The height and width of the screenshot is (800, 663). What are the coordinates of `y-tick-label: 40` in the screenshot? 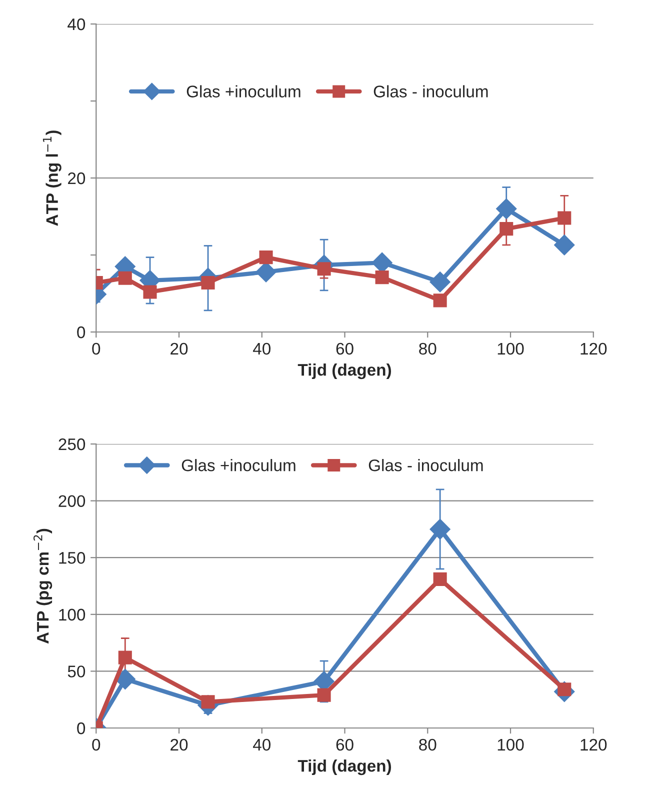 It's located at (77, 24).